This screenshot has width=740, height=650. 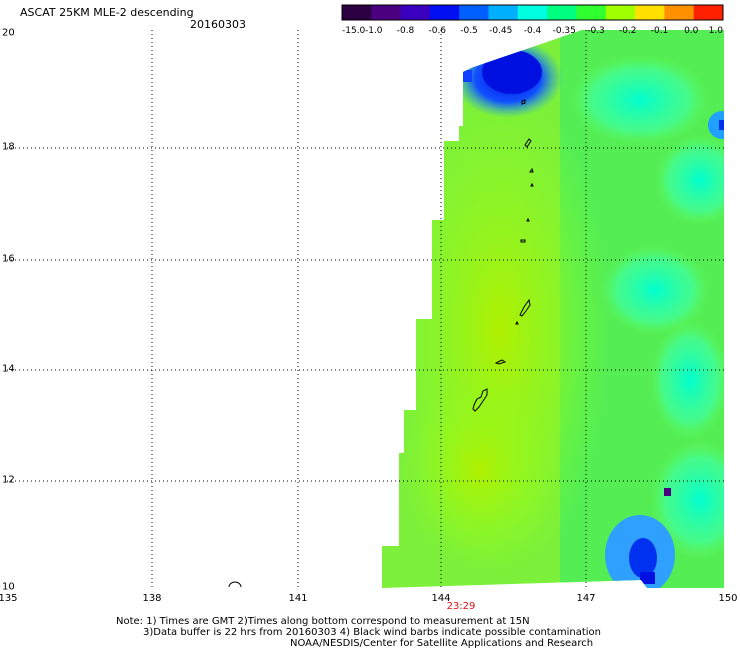 What do you see at coordinates (532, 31) in the screenshot?
I see `colorbar-tick-label: -0.4` at bounding box center [532, 31].